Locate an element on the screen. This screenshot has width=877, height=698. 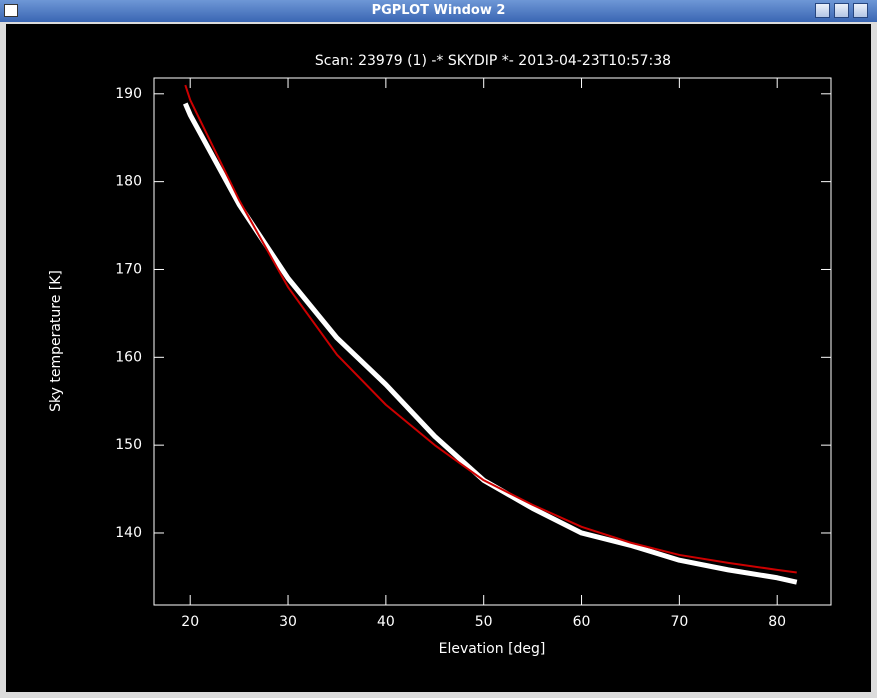
window-title: PGPLOT Window 2 is located at coordinates (438, 10).